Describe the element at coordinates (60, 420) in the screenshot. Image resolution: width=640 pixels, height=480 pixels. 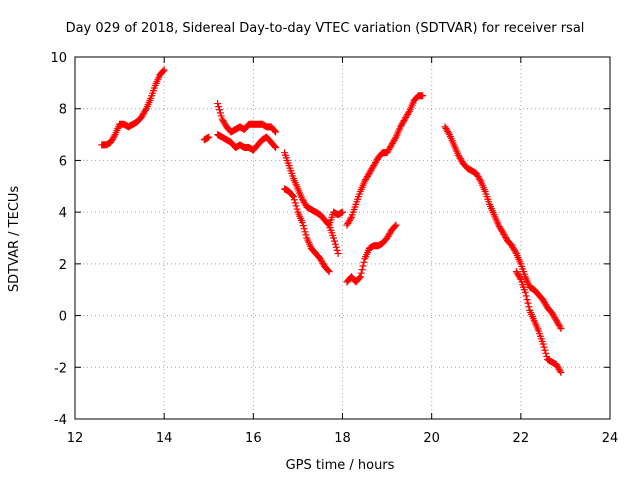
I see `y-tick-label: -4` at that location.